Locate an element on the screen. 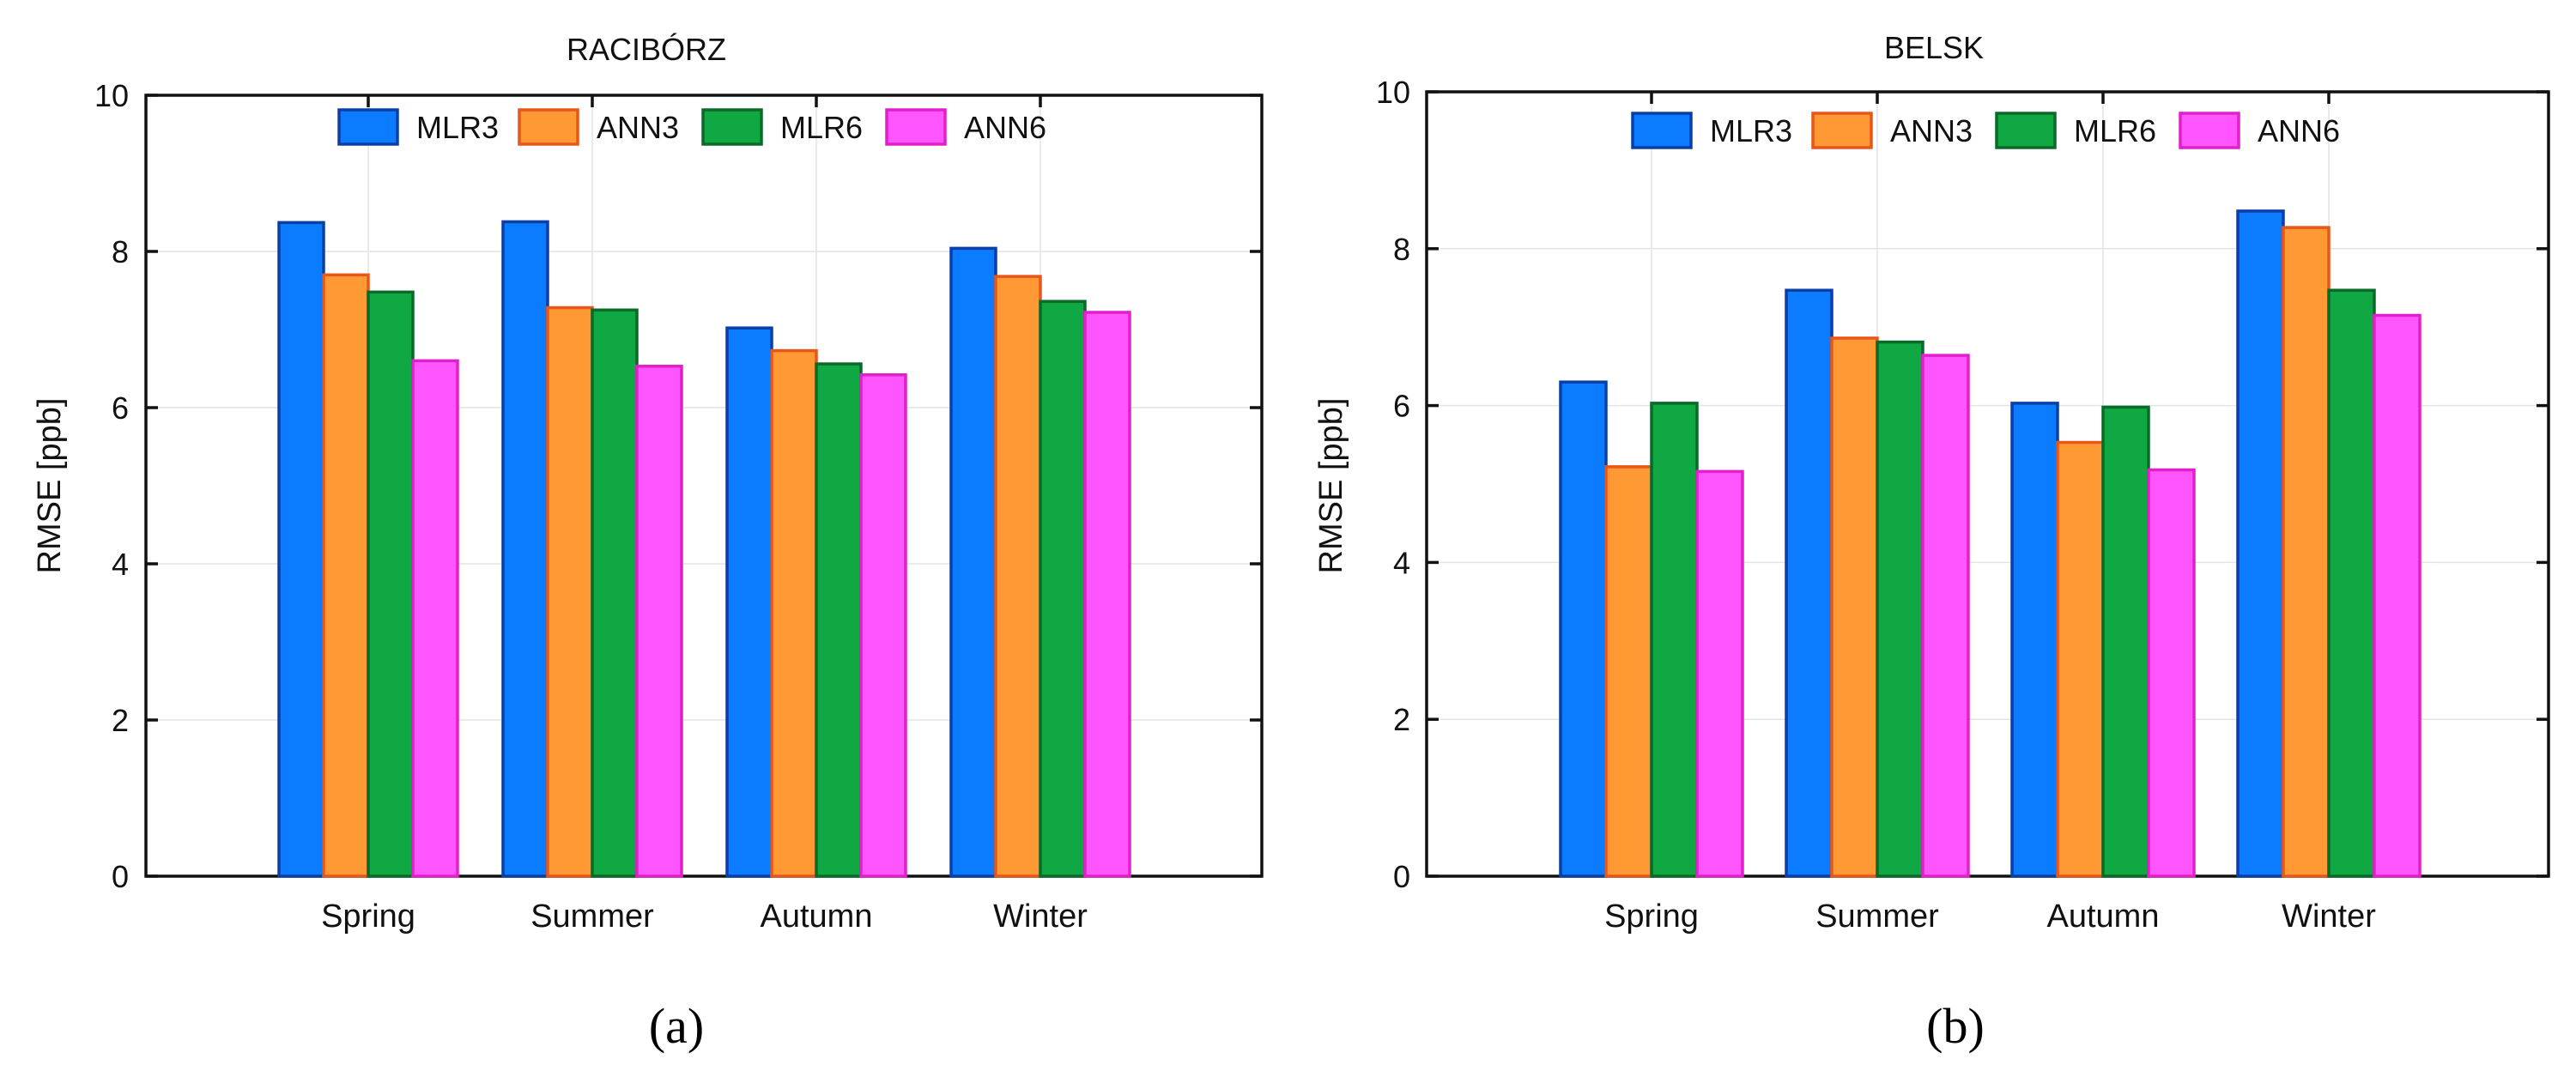 The image size is (2576, 1083). panel-caption: (a) is located at coordinates (676, 1026).